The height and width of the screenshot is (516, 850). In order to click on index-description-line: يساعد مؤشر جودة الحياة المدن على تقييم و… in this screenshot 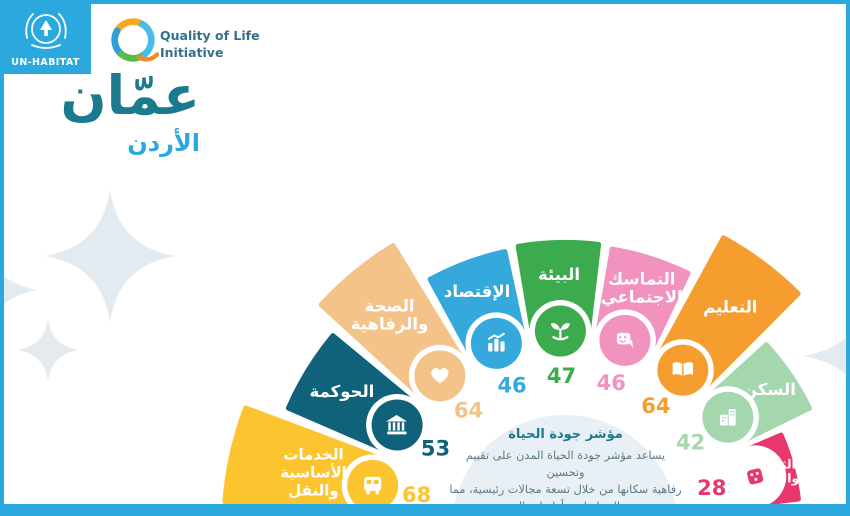, I will do `click(565, 464)`.